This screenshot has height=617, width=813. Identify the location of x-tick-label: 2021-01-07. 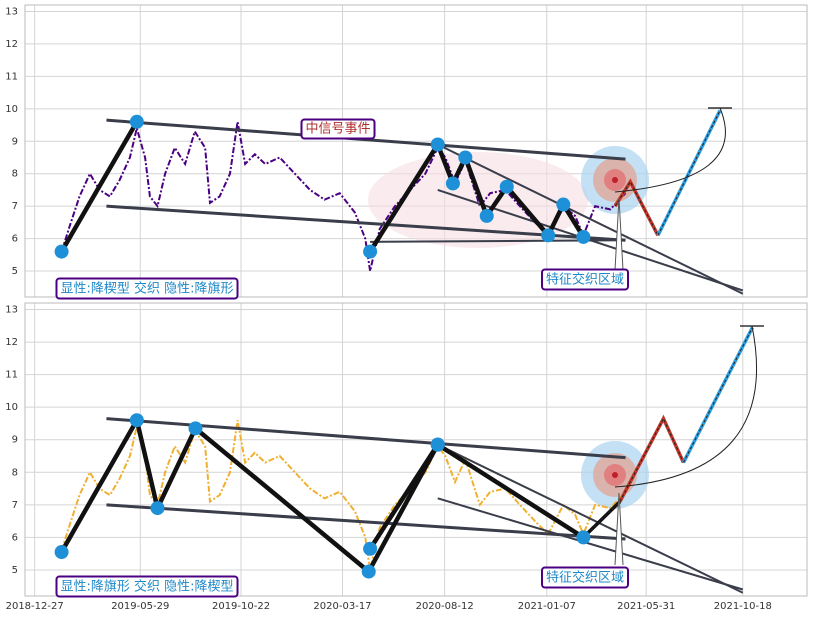
(547, 606).